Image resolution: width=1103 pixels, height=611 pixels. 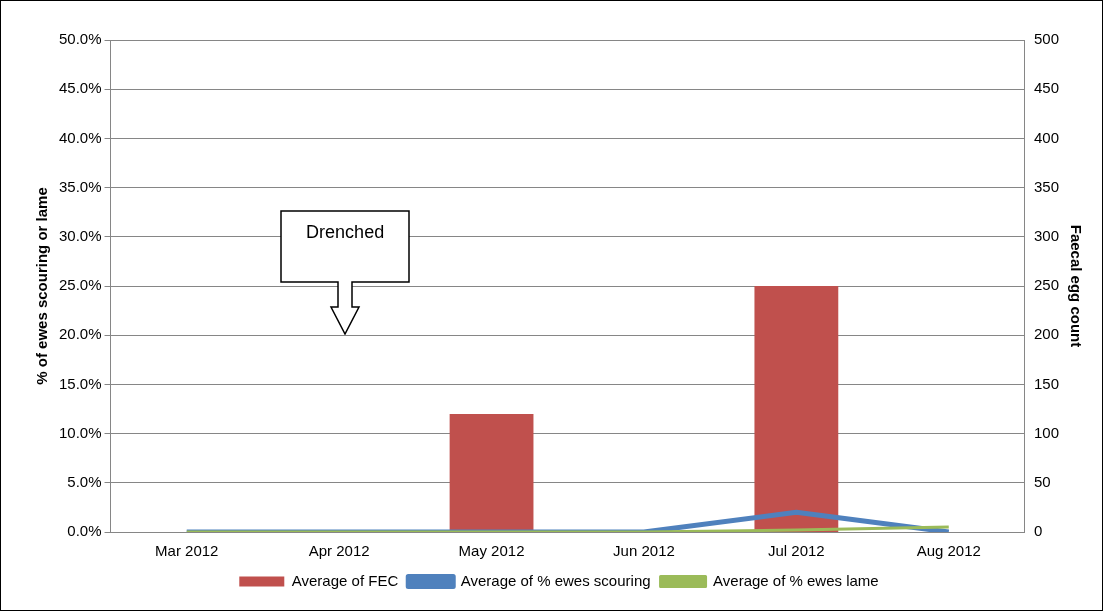 I want to click on y2-tick-label: 250, so click(x=1046, y=285).